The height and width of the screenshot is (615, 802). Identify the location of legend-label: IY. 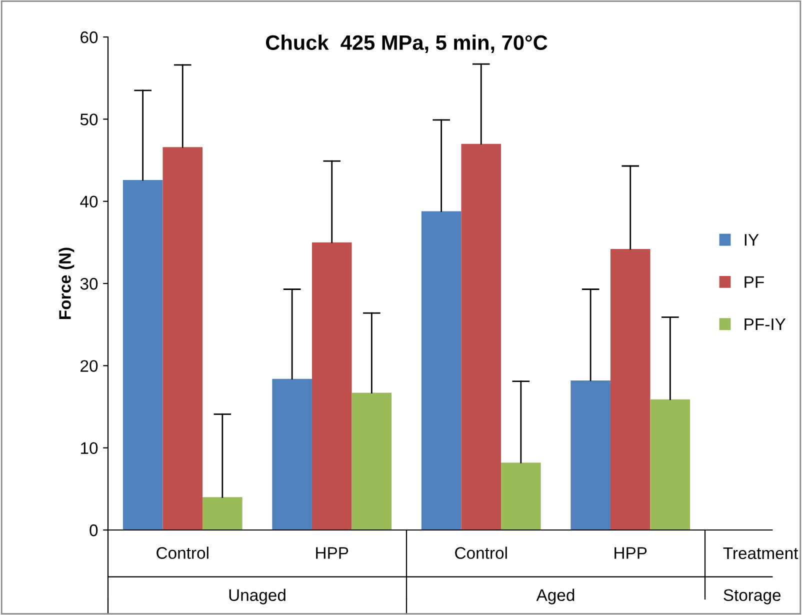
(751, 240).